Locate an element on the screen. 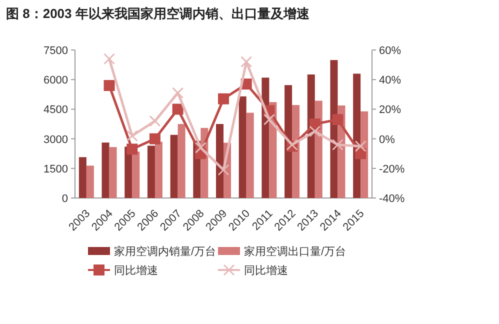 This screenshot has height=324, width=499. y-tick-label: 4500 is located at coordinates (56, 110).